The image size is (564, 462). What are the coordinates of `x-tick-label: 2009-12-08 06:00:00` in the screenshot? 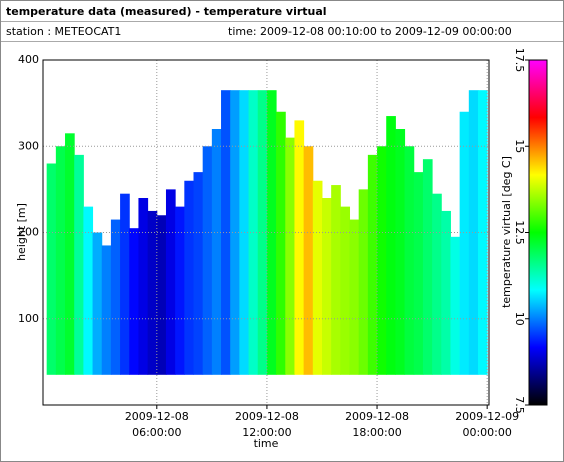 It's located at (156, 424).